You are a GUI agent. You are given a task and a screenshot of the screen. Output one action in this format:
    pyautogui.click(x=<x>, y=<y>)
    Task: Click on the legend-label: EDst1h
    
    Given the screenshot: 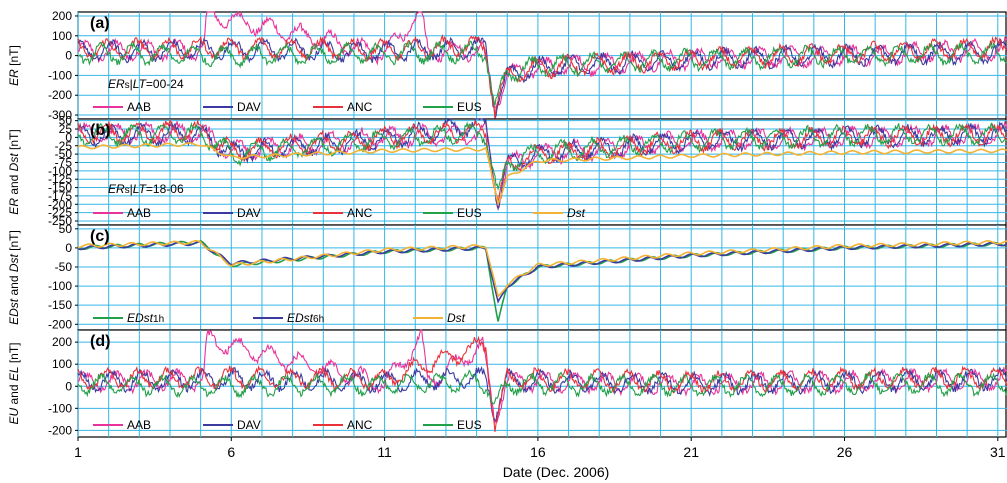 What is the action you would take?
    pyautogui.click(x=145, y=318)
    